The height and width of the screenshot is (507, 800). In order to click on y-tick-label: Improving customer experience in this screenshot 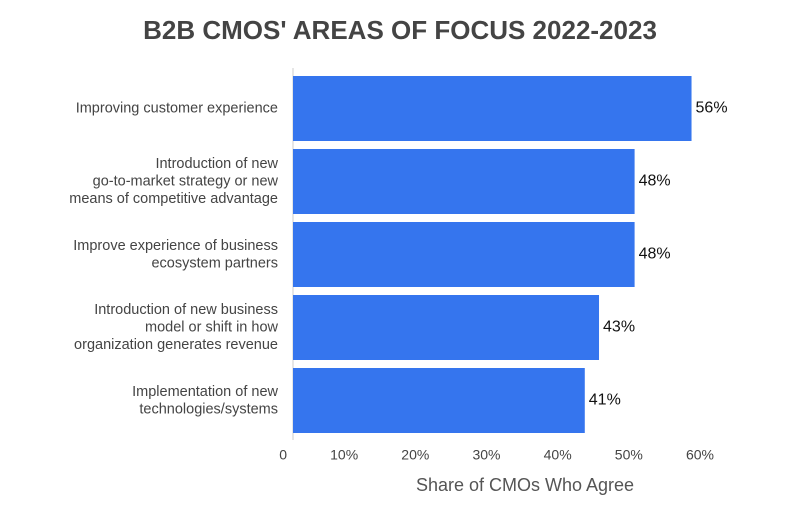, I will do `click(177, 108)`.